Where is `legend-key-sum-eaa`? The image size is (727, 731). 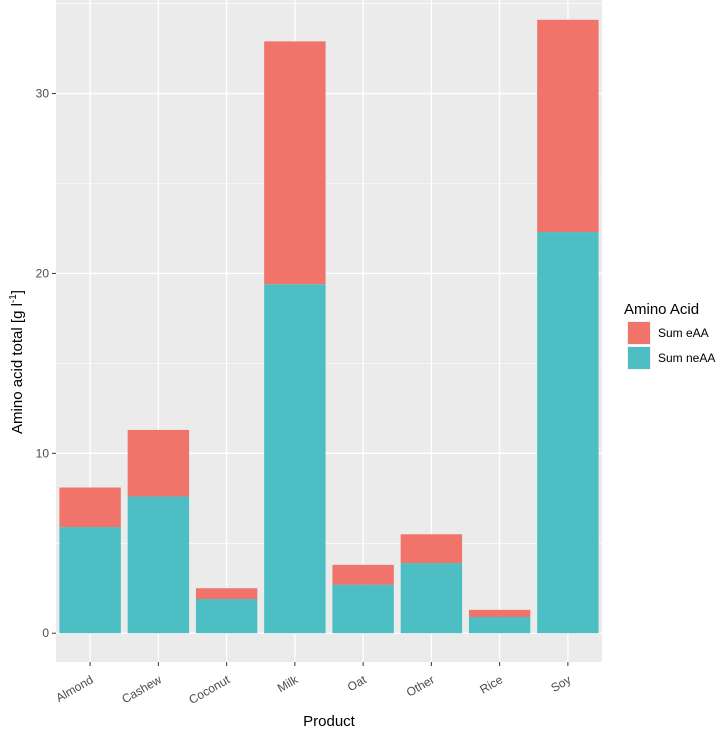 legend-key-sum-eaa is located at coordinates (639, 333).